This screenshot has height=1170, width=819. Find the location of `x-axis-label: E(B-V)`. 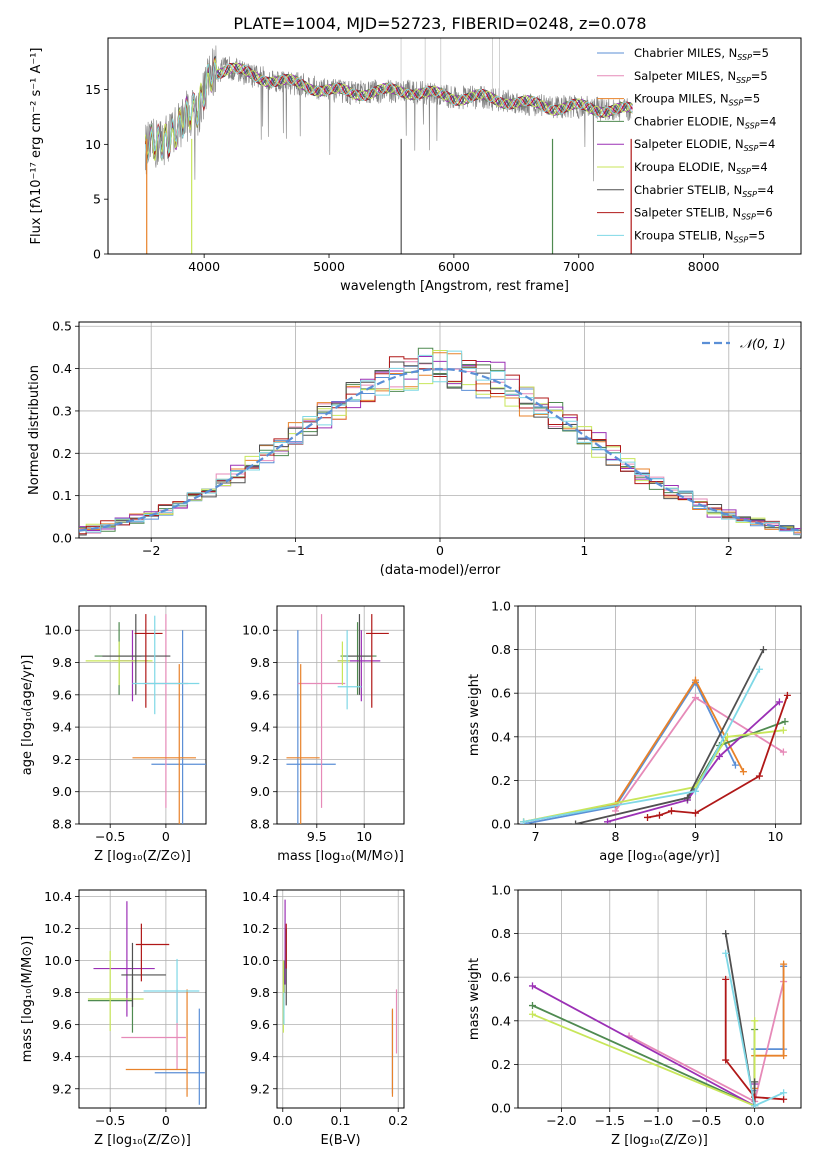

x-axis-label: E(B-V) is located at coordinates (340, 1140).